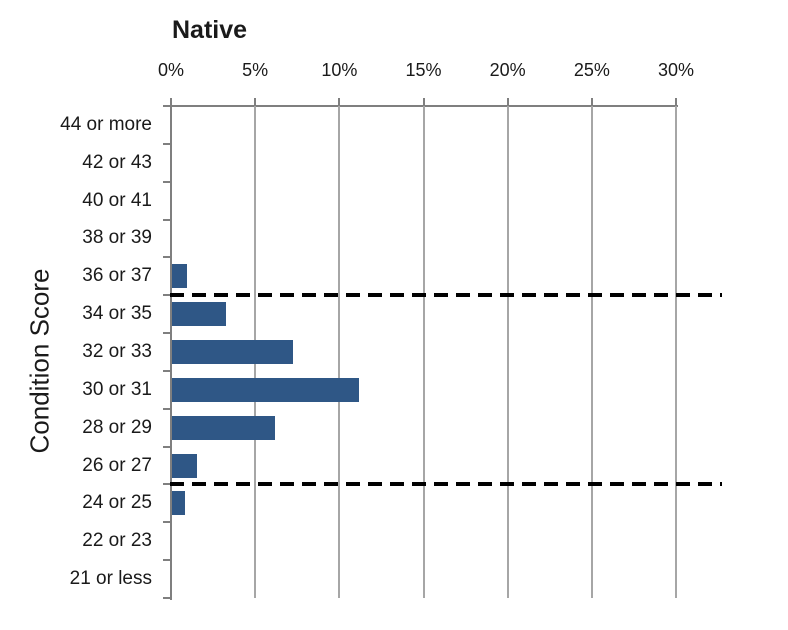 The height and width of the screenshot is (630, 788). Describe the element at coordinates (171, 353) in the screenshot. I see `y-axis-line` at that location.